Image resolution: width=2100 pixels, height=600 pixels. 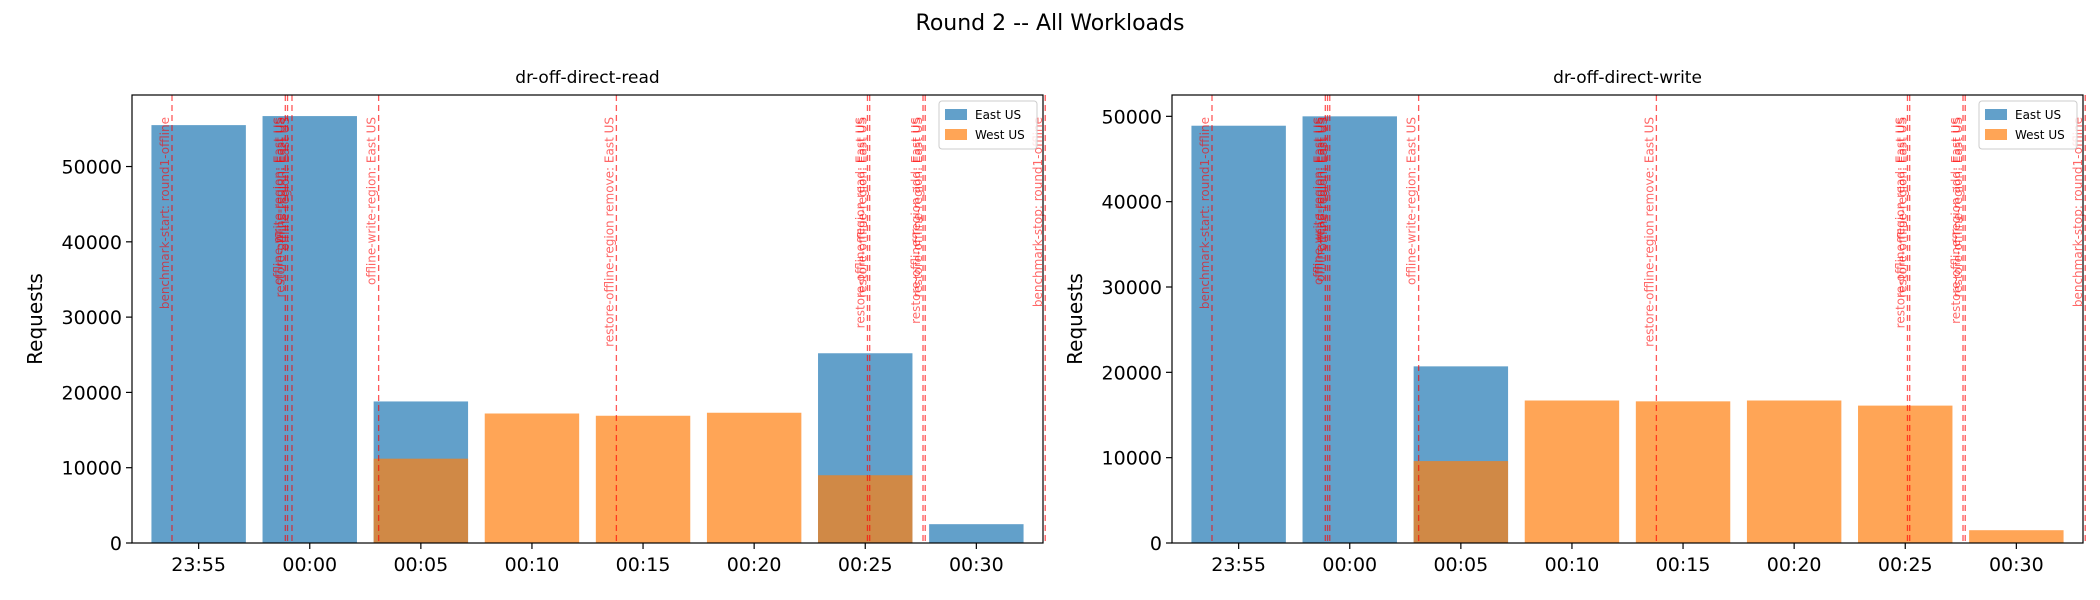 What do you see at coordinates (1627, 78) in the screenshot?
I see `chart-title: dr-off-direct-write` at bounding box center [1627, 78].